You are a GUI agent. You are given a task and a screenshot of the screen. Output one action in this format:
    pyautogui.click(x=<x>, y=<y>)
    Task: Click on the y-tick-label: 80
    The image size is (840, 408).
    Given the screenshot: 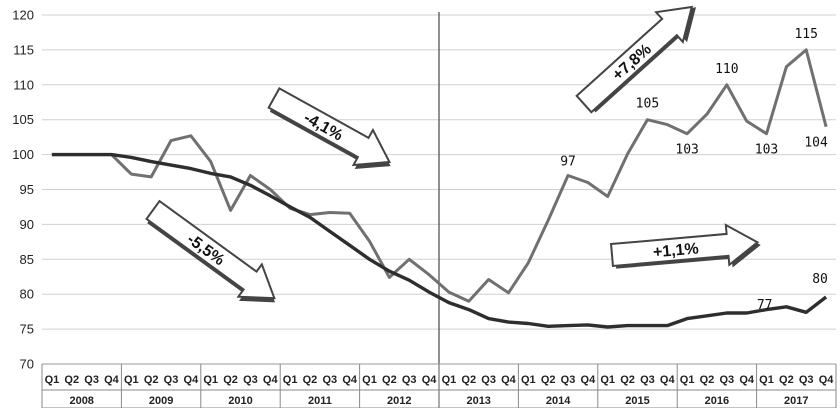 What is the action you would take?
    pyautogui.click(x=27, y=294)
    